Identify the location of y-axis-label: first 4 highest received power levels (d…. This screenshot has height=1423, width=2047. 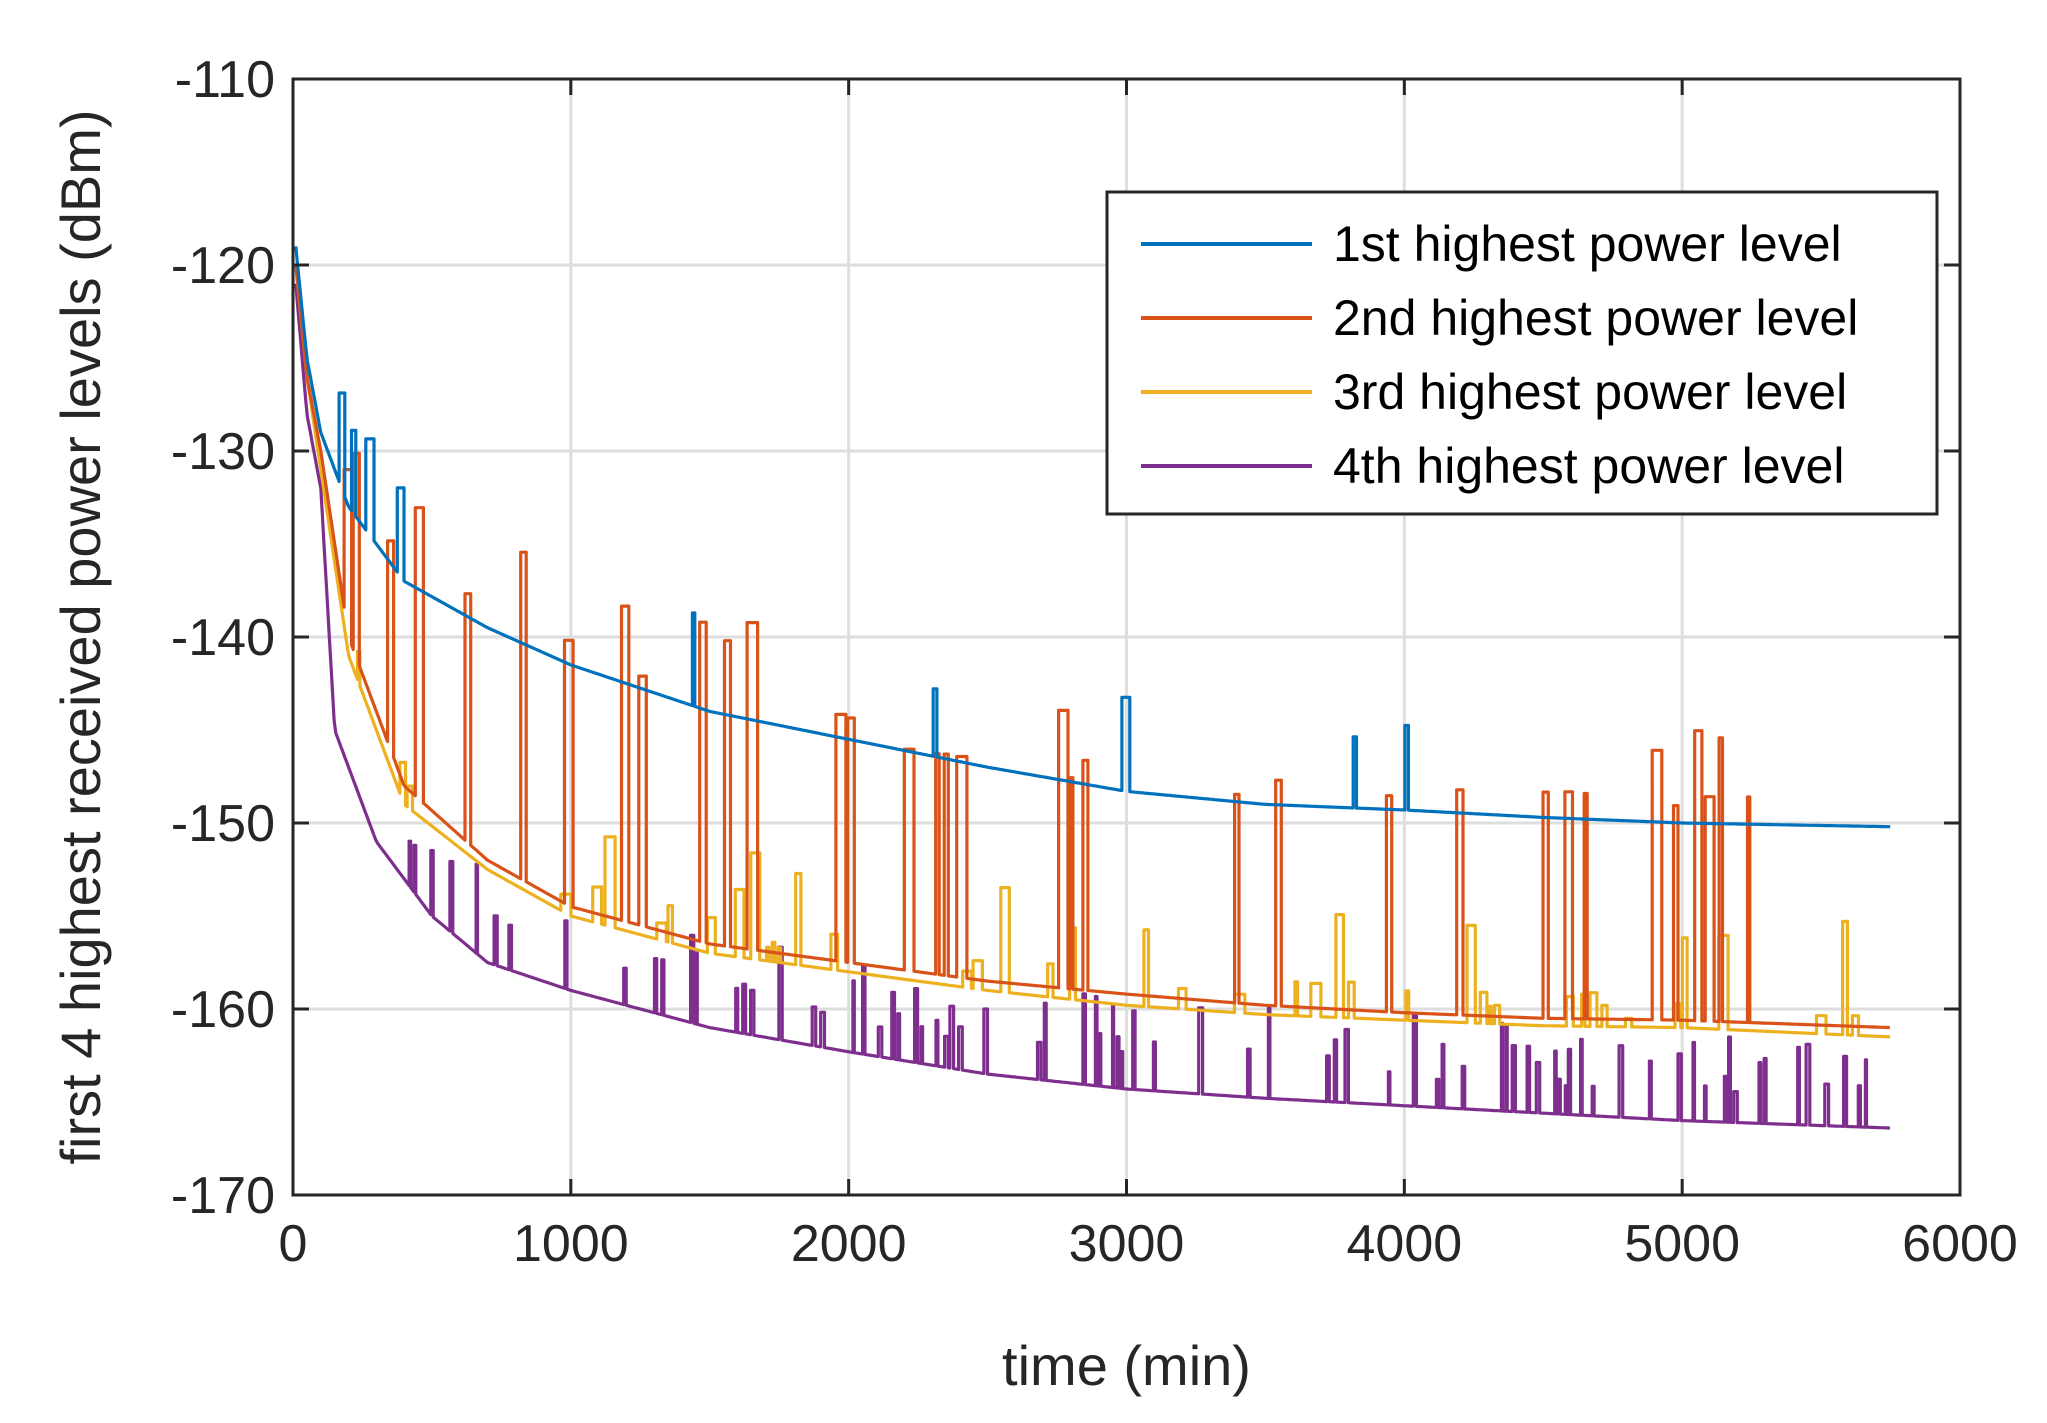
(80, 636).